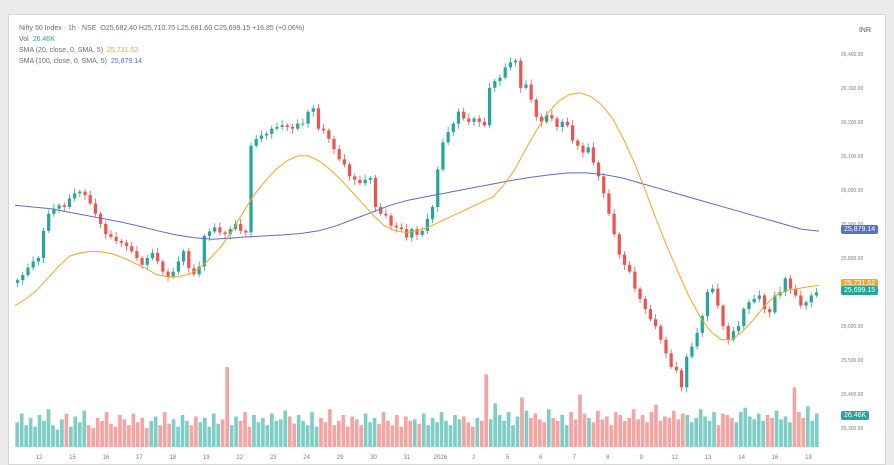 The image size is (894, 465). What do you see at coordinates (126, 61) in the screenshot?
I see `legend-sma100-value: 25,879.14` at bounding box center [126, 61].